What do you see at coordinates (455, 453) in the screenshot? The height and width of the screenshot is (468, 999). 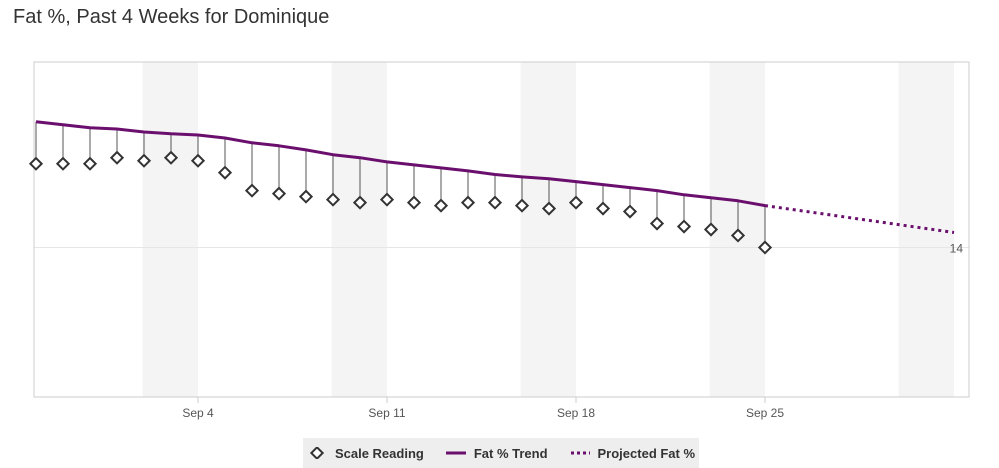 I see `solid-line-icon` at bounding box center [455, 453].